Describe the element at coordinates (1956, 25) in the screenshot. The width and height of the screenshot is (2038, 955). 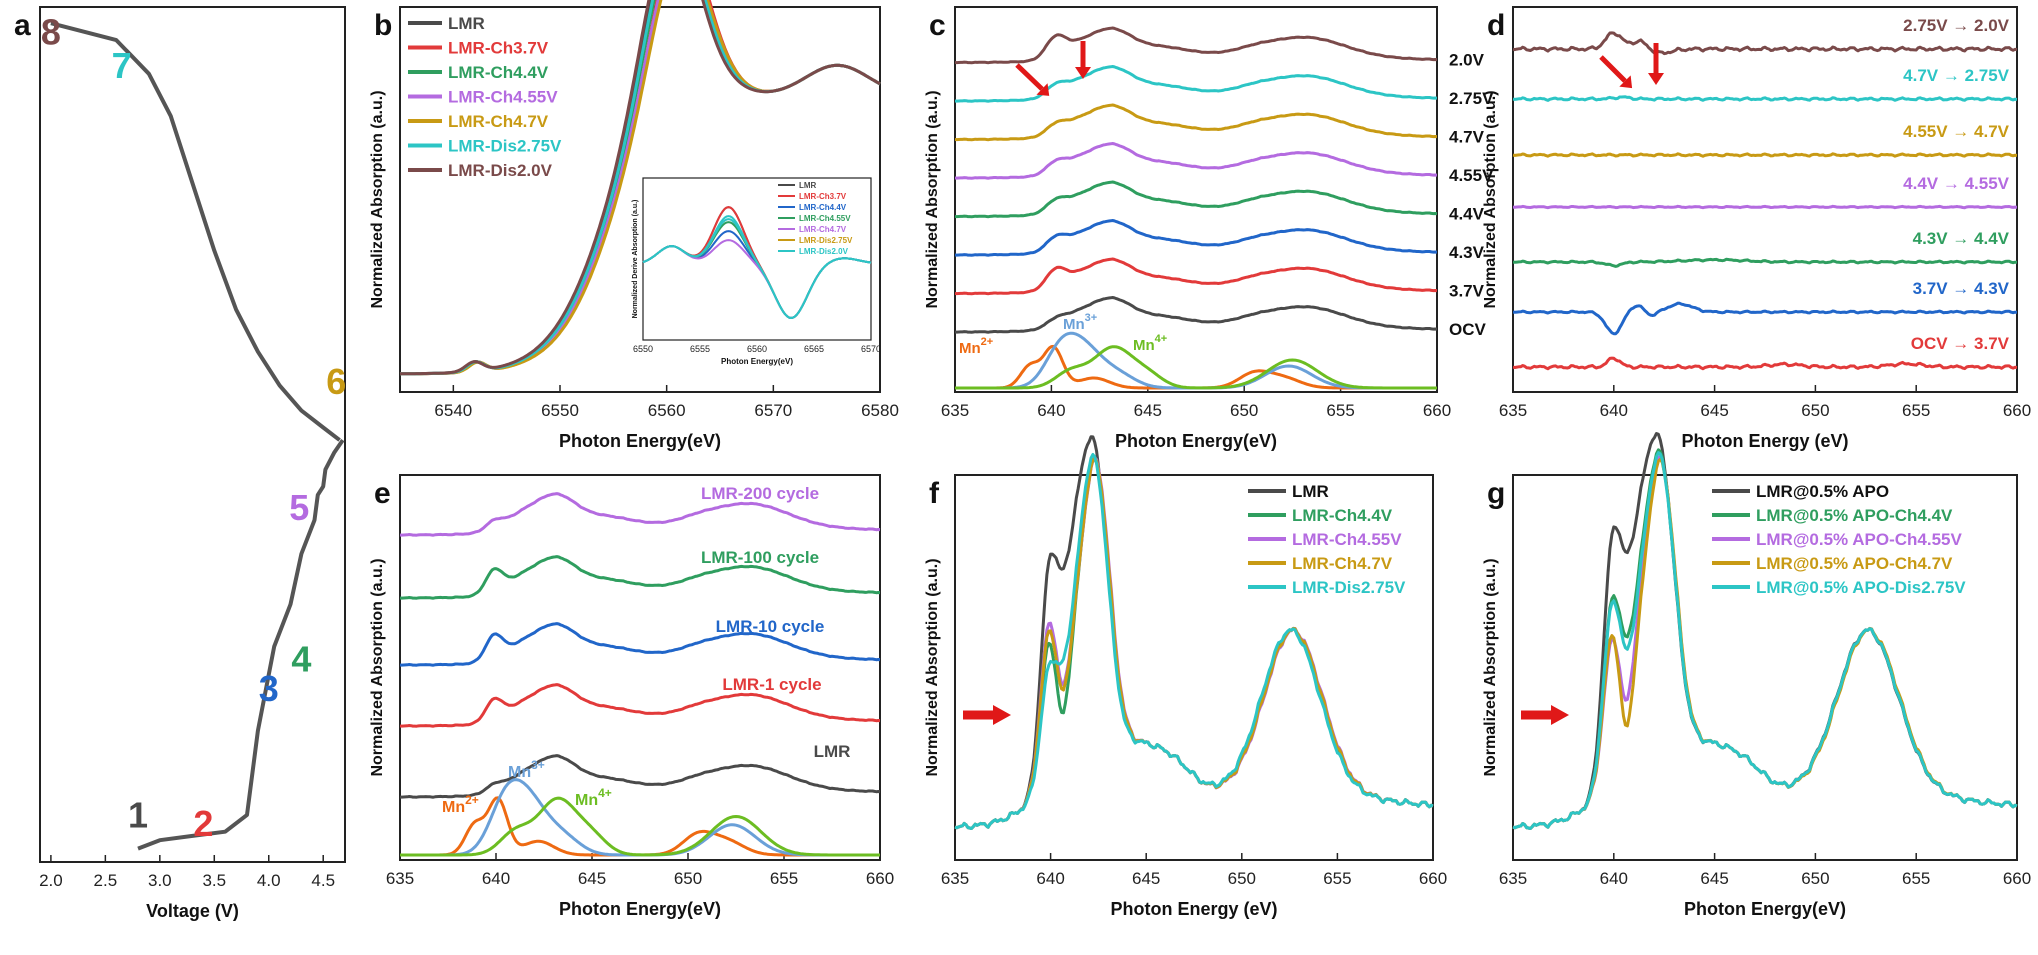
I see `series-label: 2.75V → 2.0V` at that location.